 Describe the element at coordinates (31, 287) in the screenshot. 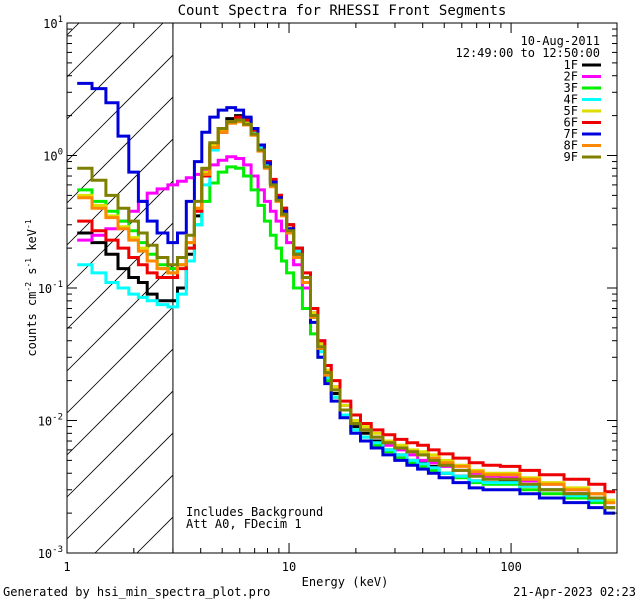

I see `y-axis-label: counts cm-2 s-1 keV-1` at that location.